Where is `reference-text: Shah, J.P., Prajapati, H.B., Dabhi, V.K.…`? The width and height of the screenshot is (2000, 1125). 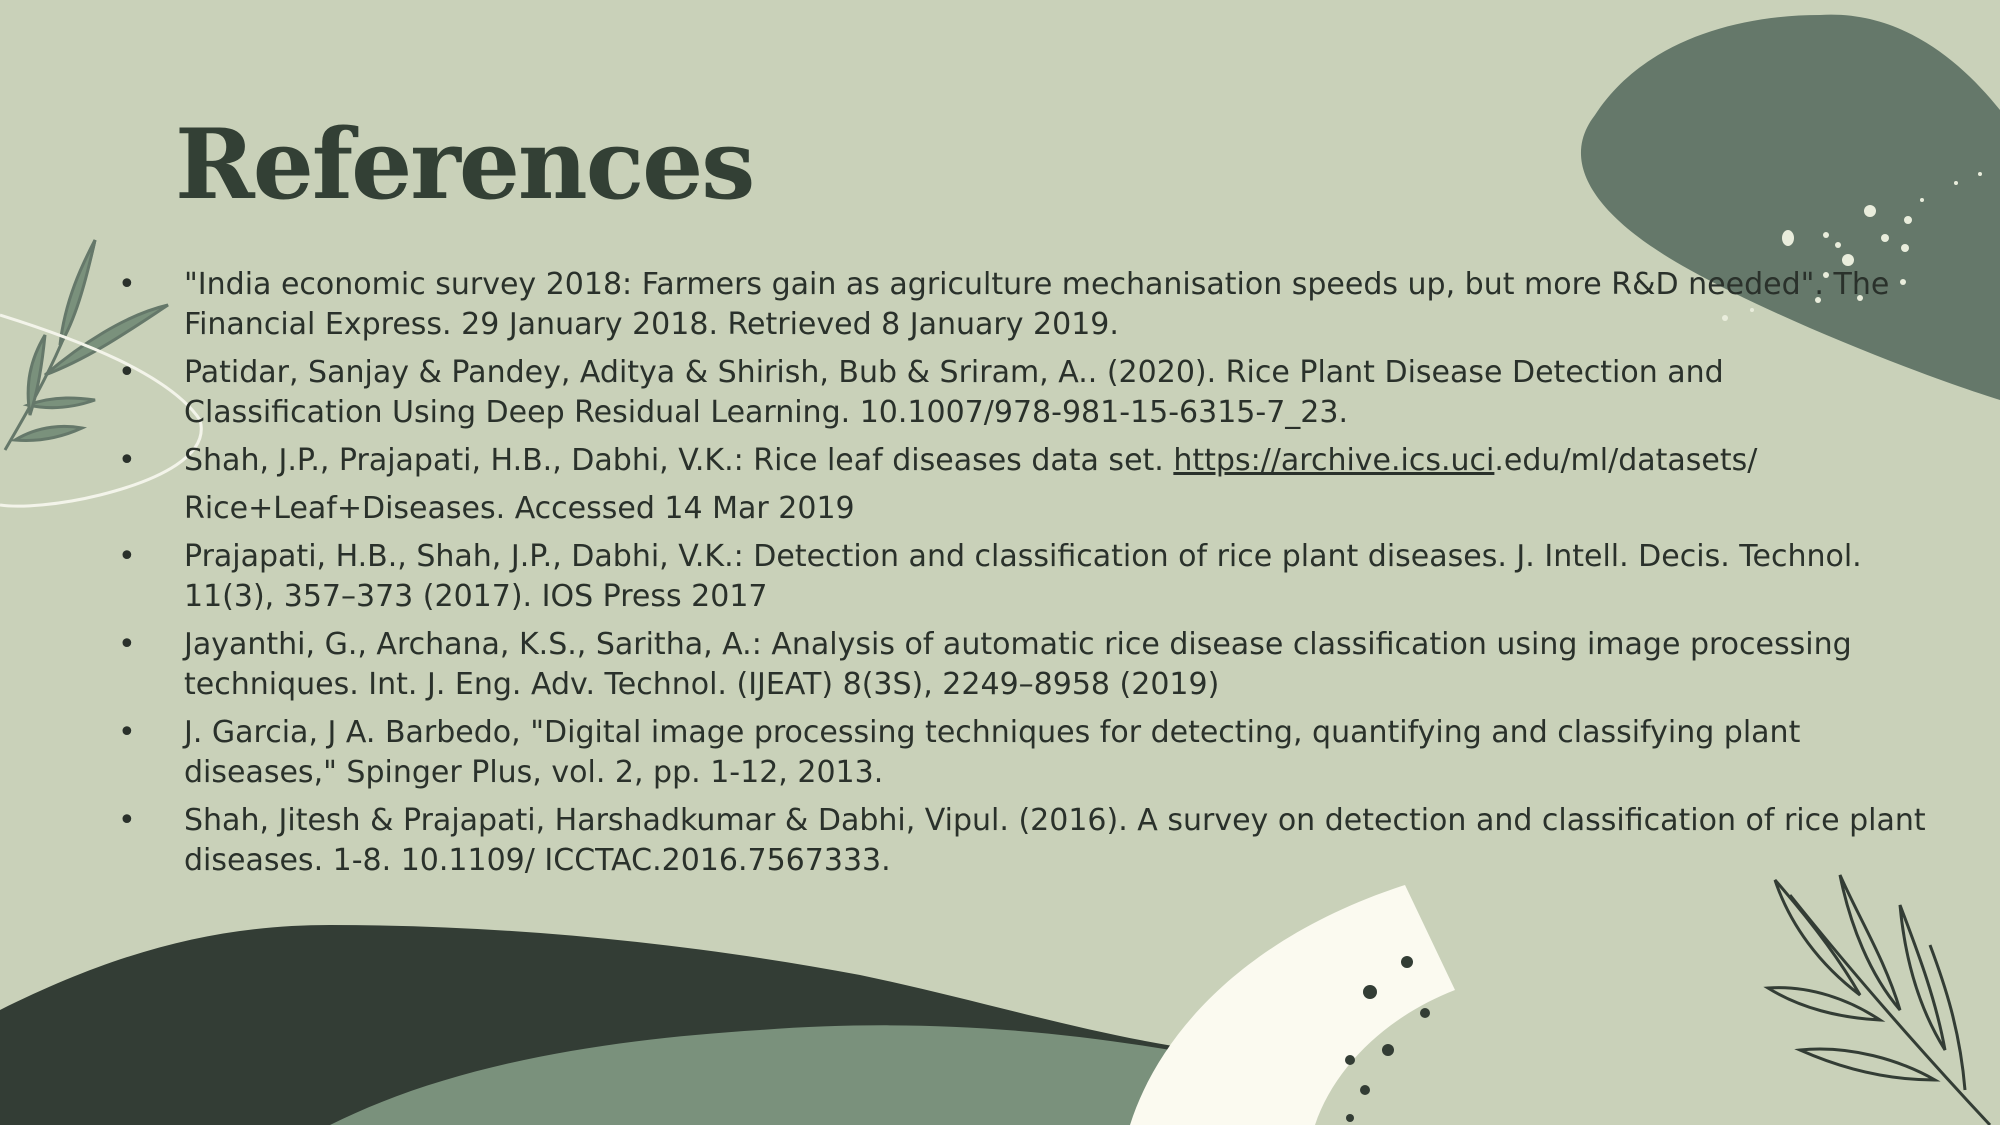 reference-text: Shah, J.P., Prajapati, H.B., Dabhi, V.K.… is located at coordinates (679, 460).